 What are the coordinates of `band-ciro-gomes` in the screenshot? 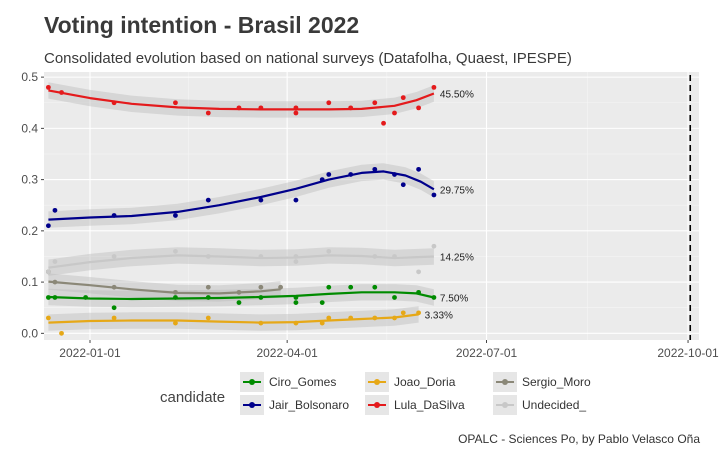 It's located at (241, 296).